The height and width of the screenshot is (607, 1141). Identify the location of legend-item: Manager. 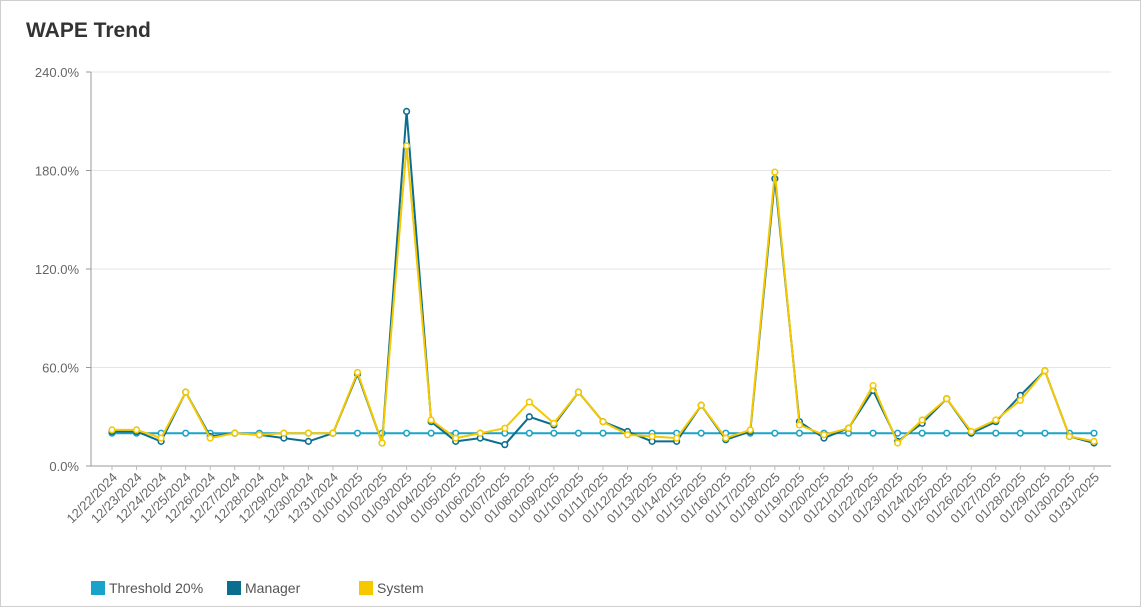
(263, 588).